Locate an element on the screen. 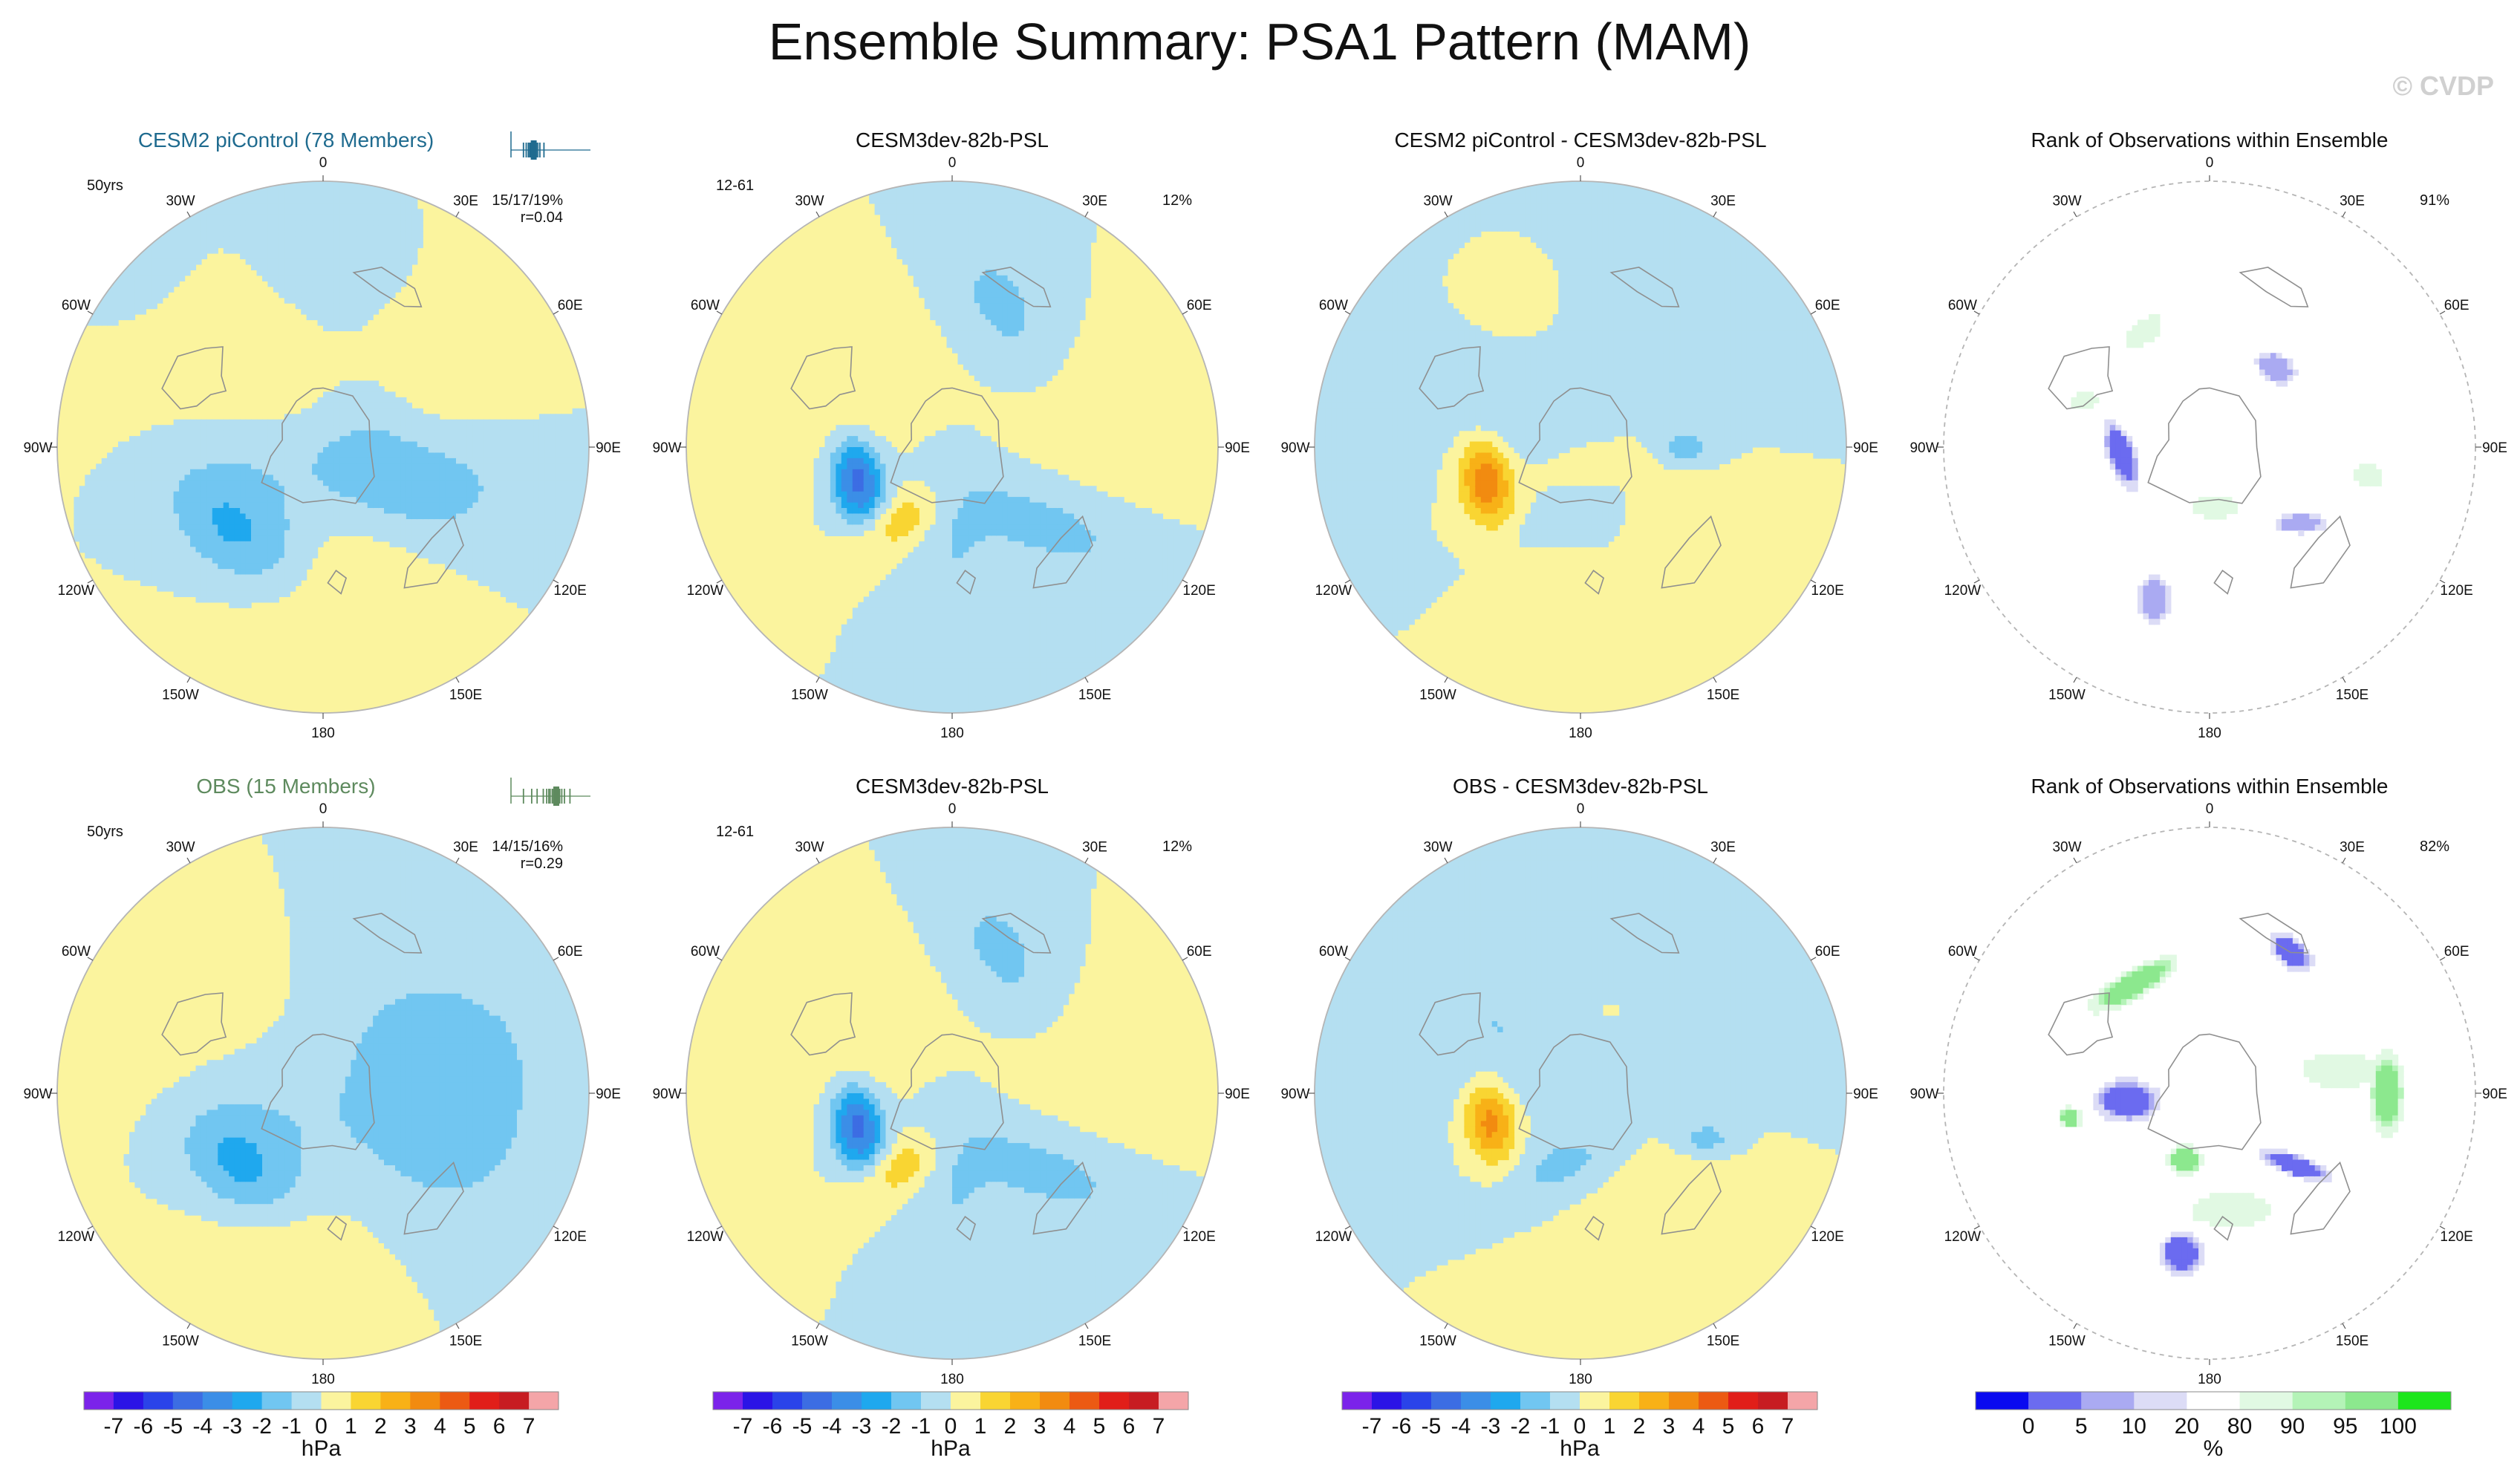  coastline is located at coordinates (387, 287).